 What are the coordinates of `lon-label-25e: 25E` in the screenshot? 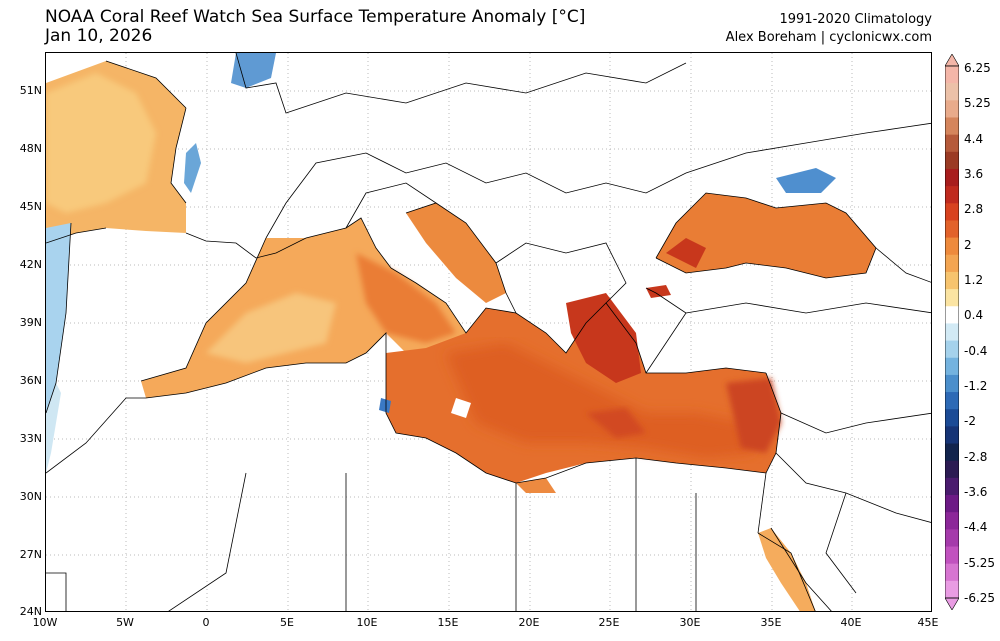 It's located at (609, 622).